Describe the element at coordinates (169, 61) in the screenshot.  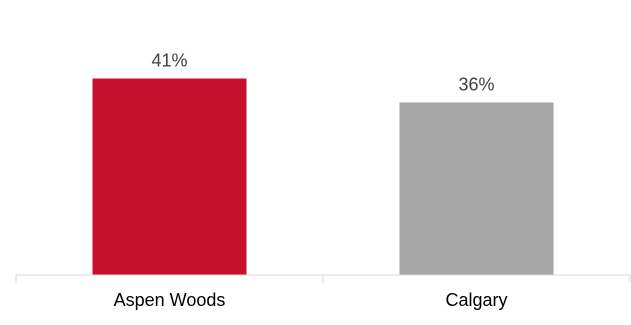
I see `value-label-0: 41%` at that location.